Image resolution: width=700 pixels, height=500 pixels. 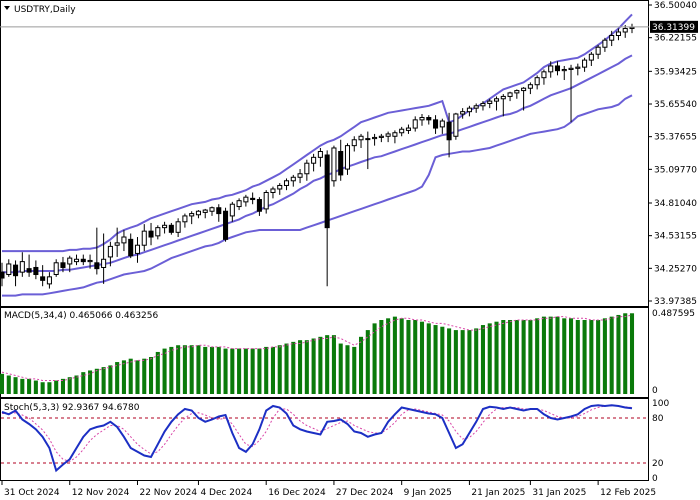 I want to click on symbol-label: USDTRY,Daily, so click(x=45, y=10).